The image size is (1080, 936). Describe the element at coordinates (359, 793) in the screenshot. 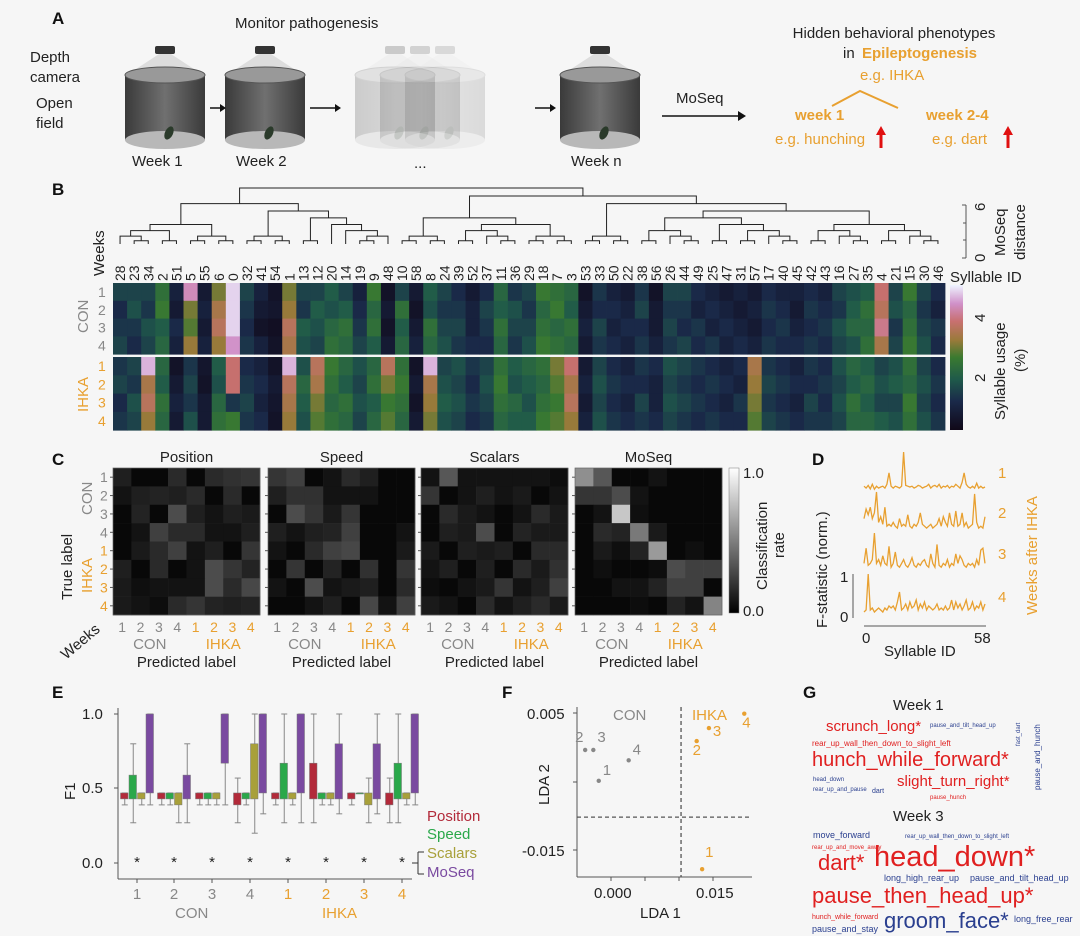

I see `box-speed` at that location.